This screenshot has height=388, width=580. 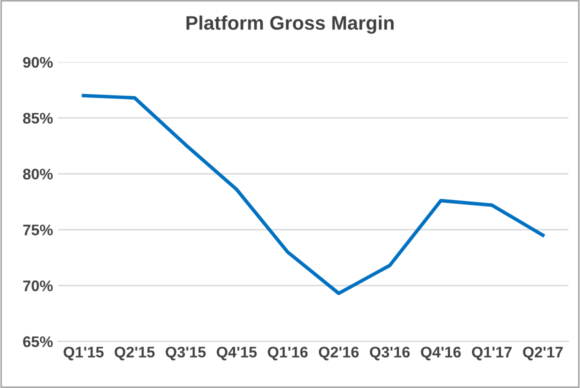 I want to click on x-tick-label: Q1'17, so click(x=492, y=353).